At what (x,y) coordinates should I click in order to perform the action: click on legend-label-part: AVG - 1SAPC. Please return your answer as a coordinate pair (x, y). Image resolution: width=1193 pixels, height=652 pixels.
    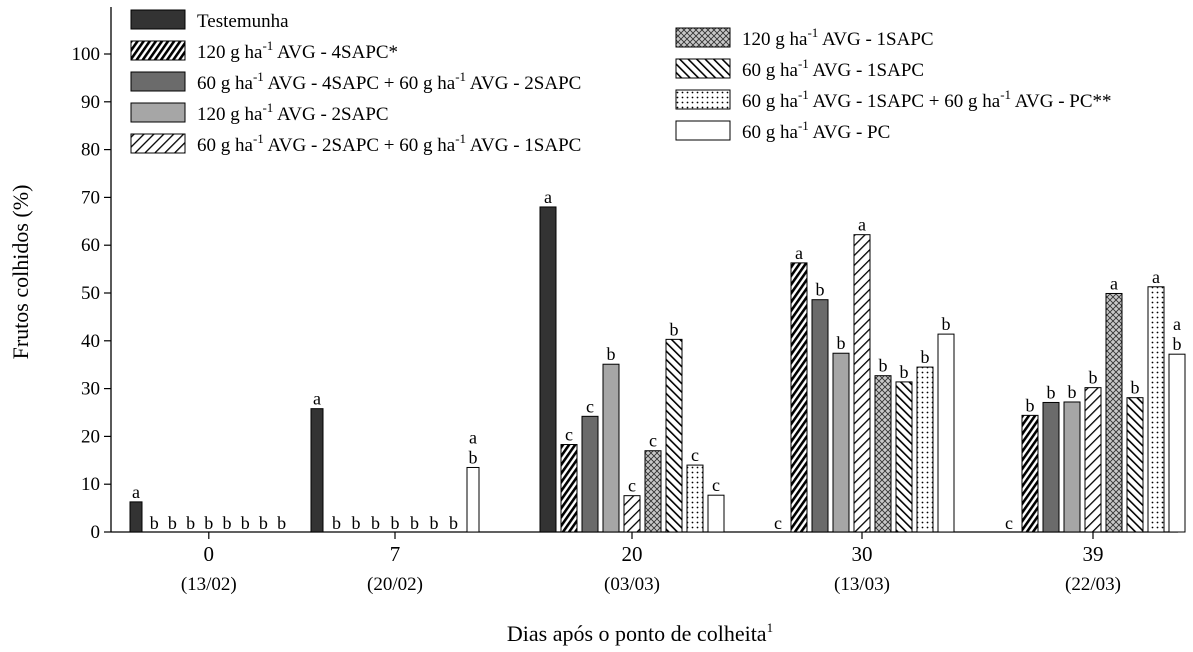
    Looking at the image, I should click on (523, 145).